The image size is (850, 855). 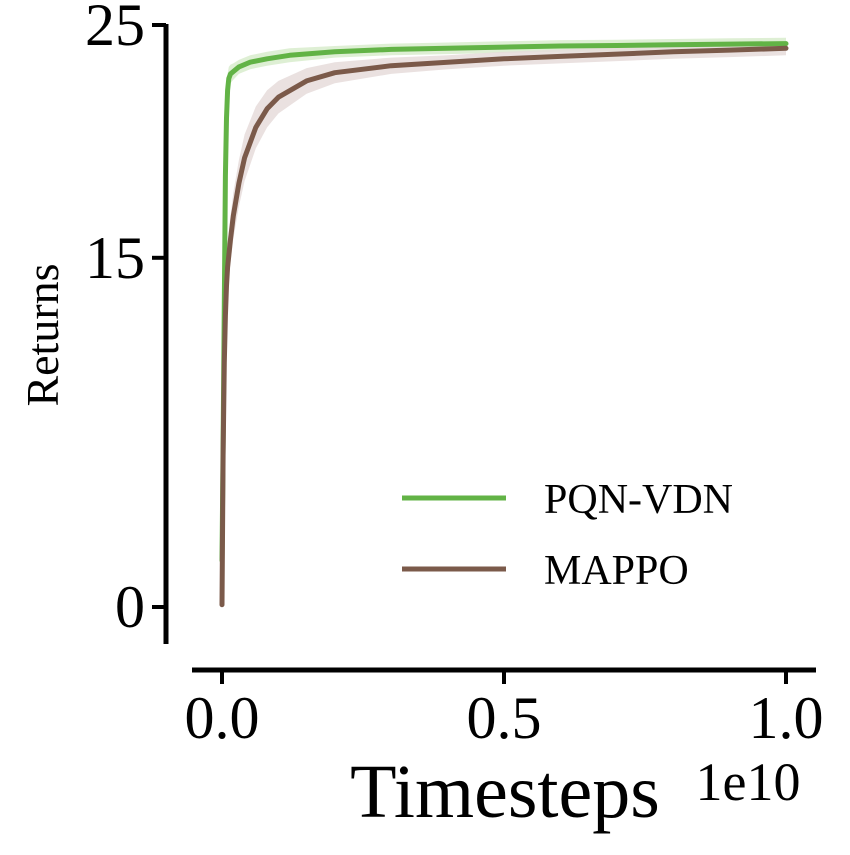 I want to click on x-tick-label: 0.5, so click(x=504, y=718).